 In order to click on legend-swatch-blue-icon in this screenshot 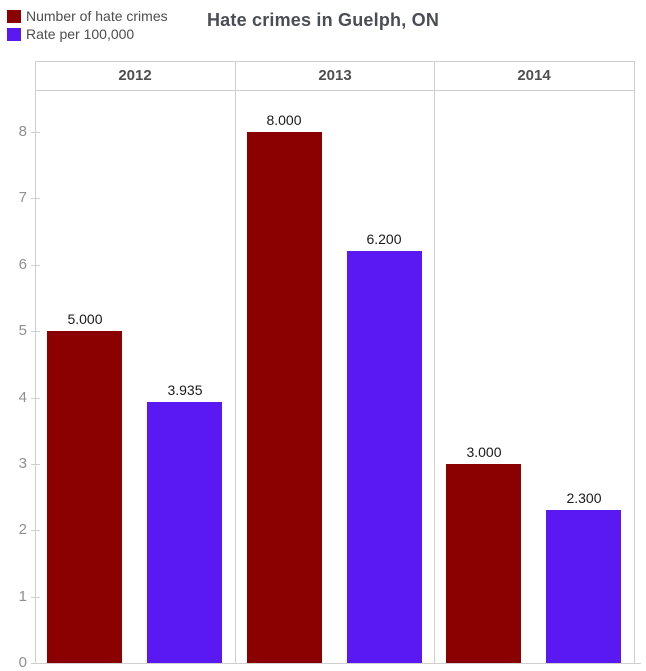, I will do `click(14, 34)`.